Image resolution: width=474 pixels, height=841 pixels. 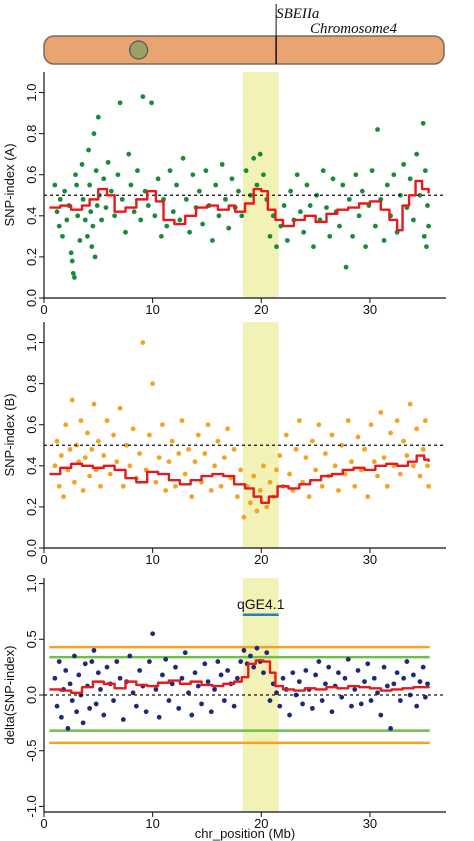 What do you see at coordinates (31, 639) in the screenshot?
I see `y-tick-label: 0.5` at bounding box center [31, 639].